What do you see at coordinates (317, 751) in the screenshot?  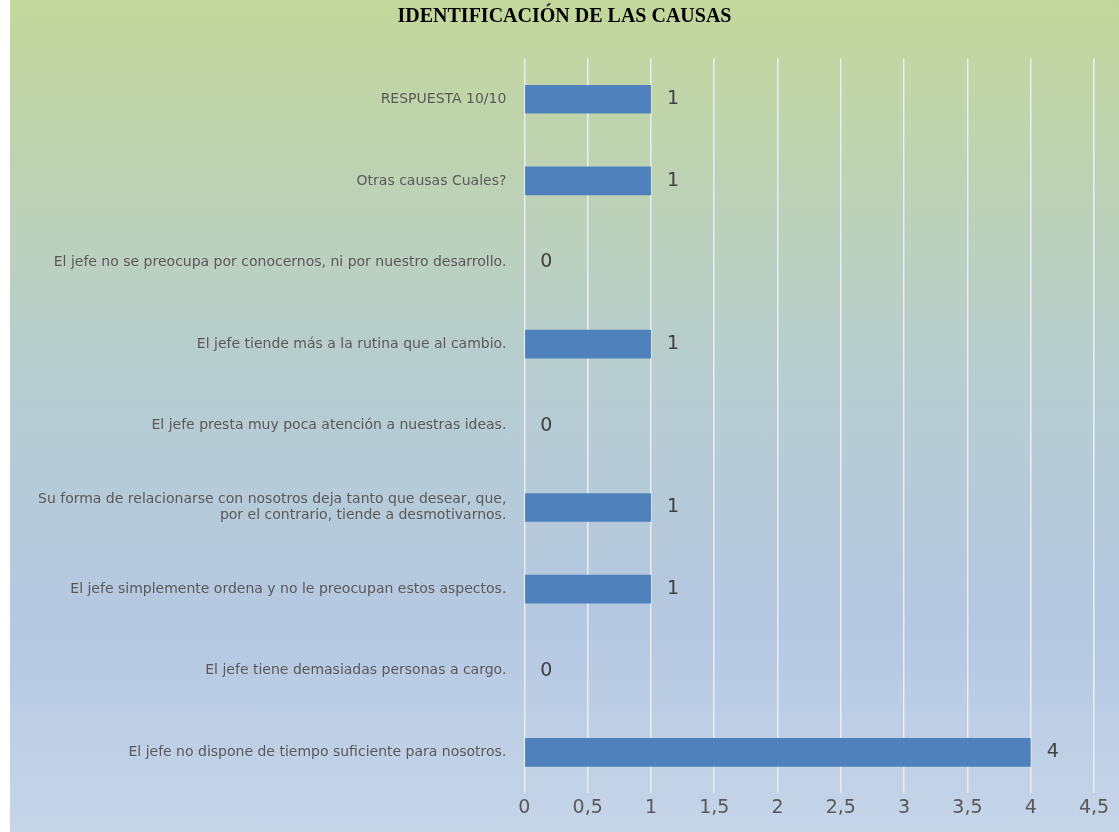 I see `y-tick-label: El jefe no dispone de tiempo suficiente para nosotros.` at bounding box center [317, 751].